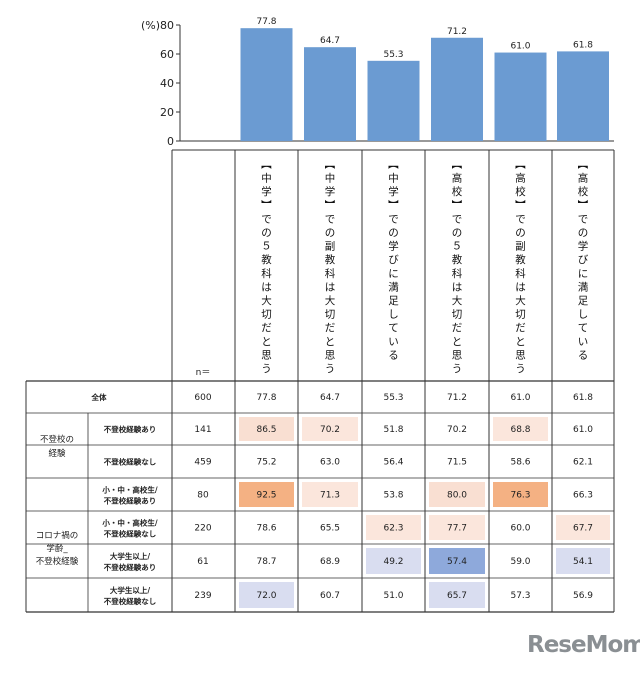 The width and height of the screenshot is (640, 674). What do you see at coordinates (202, 596) in the screenshot?
I see `row-n-value: 239` at bounding box center [202, 596].